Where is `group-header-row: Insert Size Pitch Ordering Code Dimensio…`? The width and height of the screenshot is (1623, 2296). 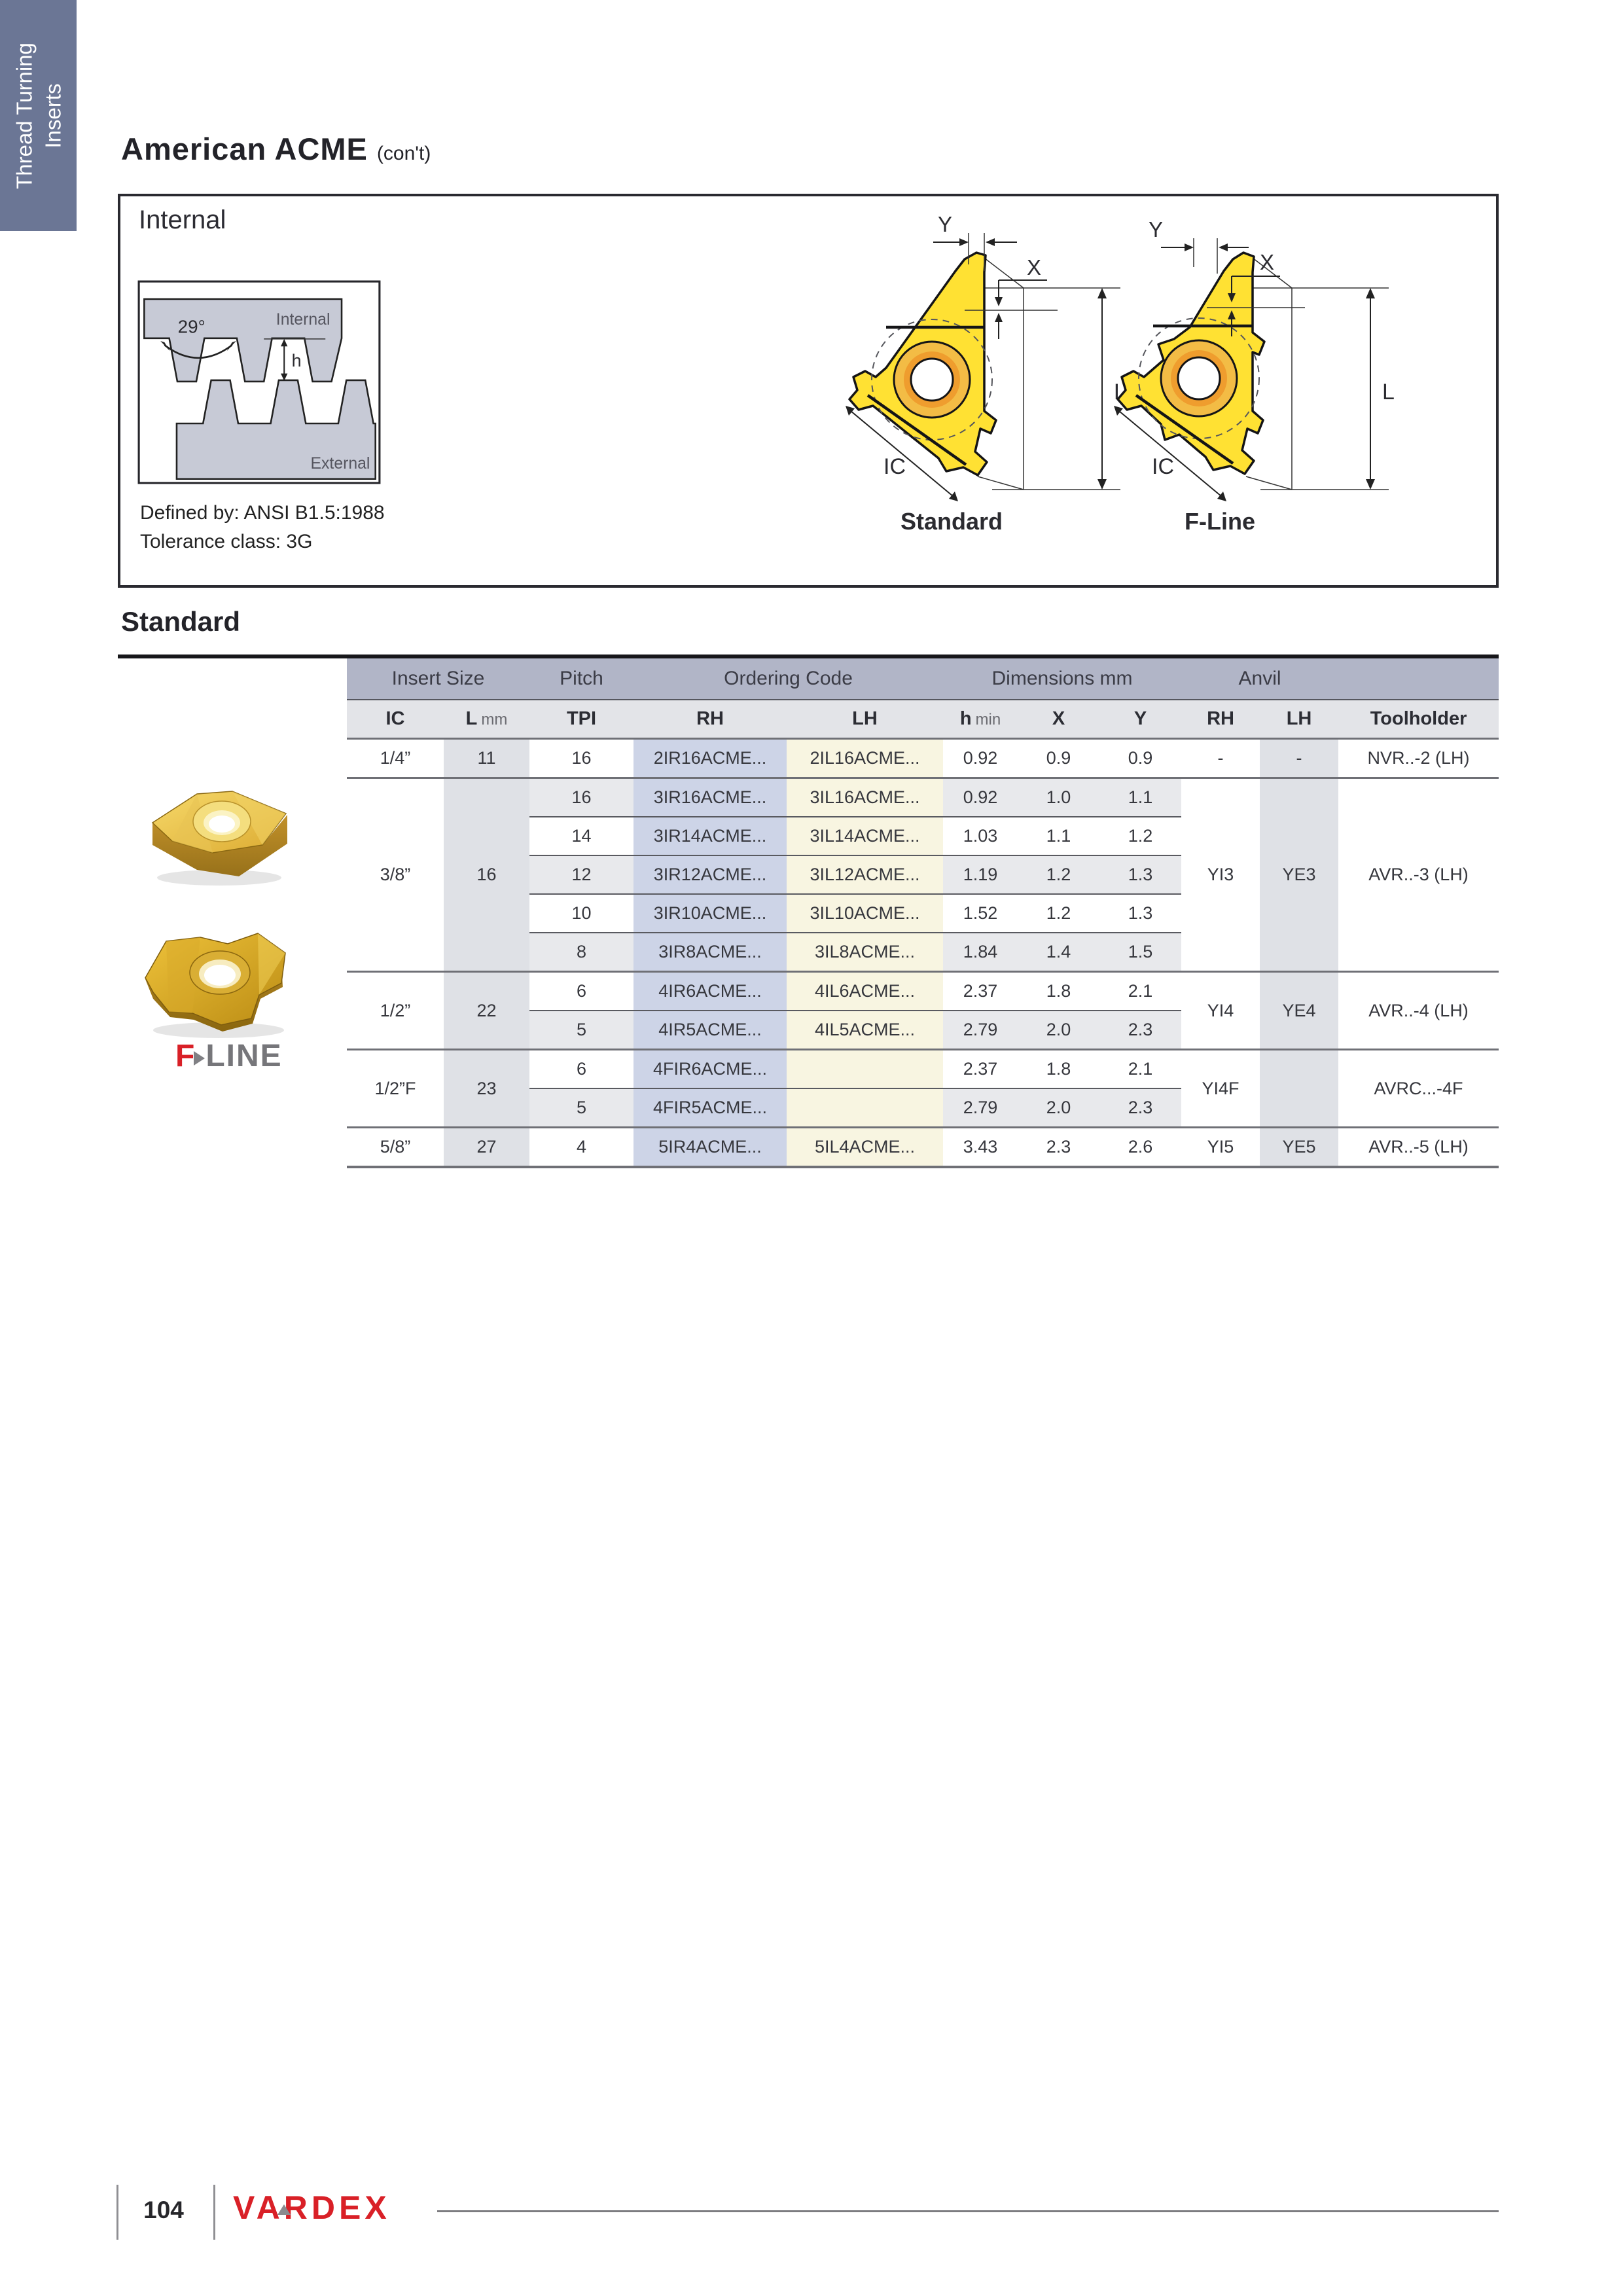 group-header-row: Insert Size Pitch Ordering Code Dimensio… is located at coordinates (923, 679).